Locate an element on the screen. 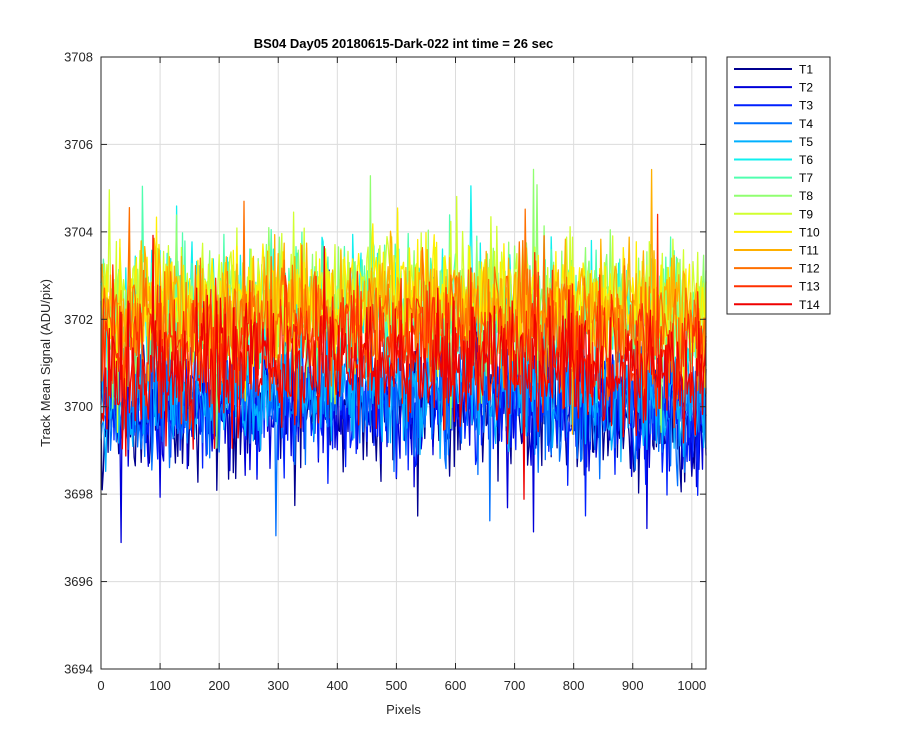 Image resolution: width=900 pixels, height=755 pixels. legend-label: T14 is located at coordinates (809, 305).